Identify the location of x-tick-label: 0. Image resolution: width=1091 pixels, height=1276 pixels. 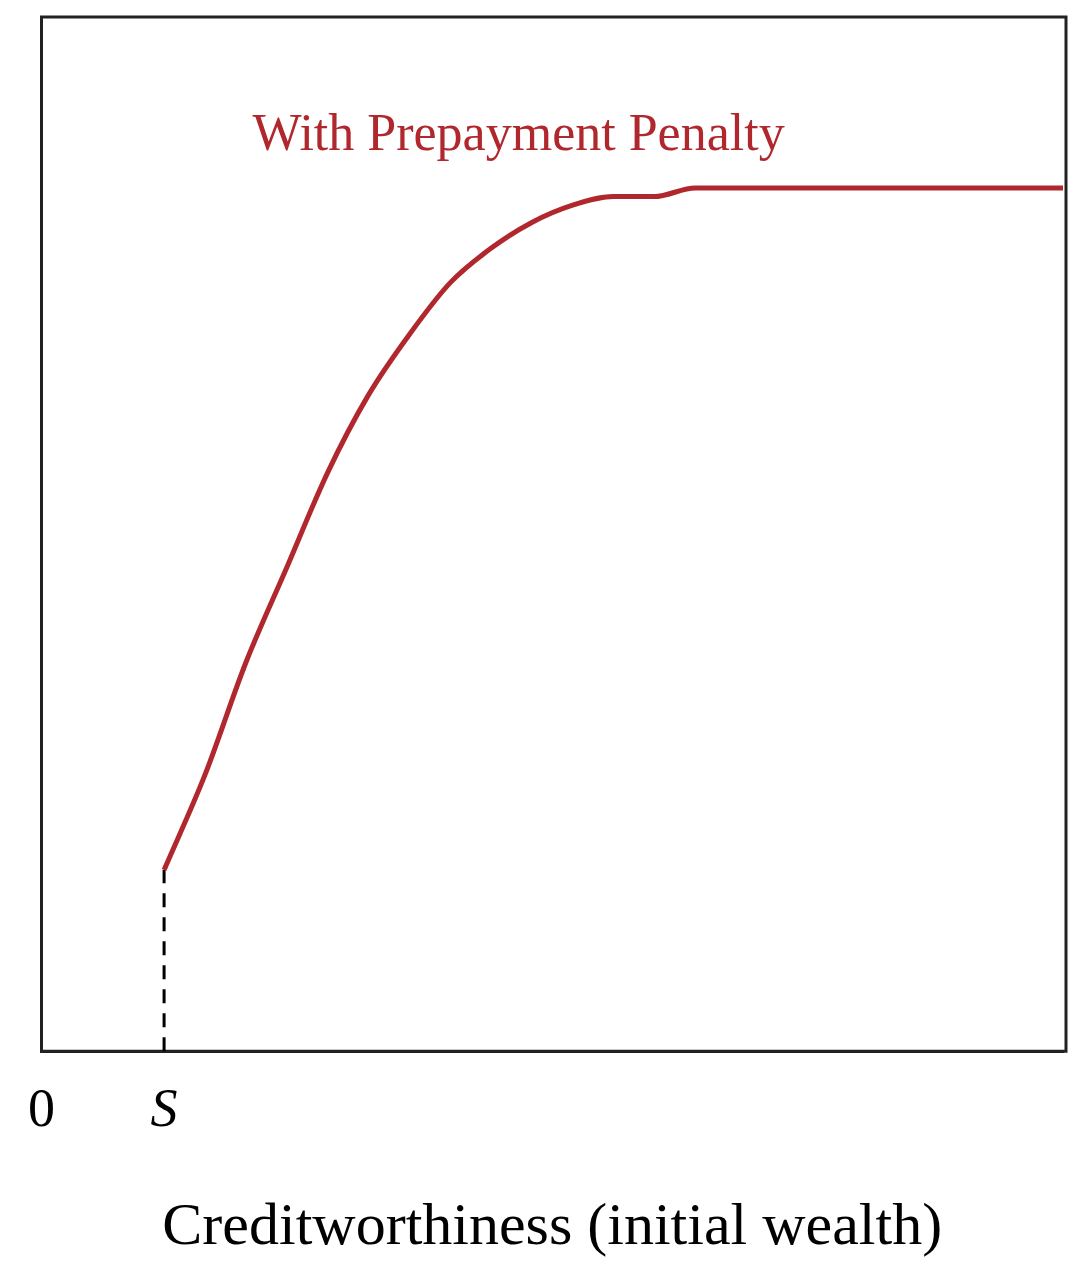
(41, 1107).